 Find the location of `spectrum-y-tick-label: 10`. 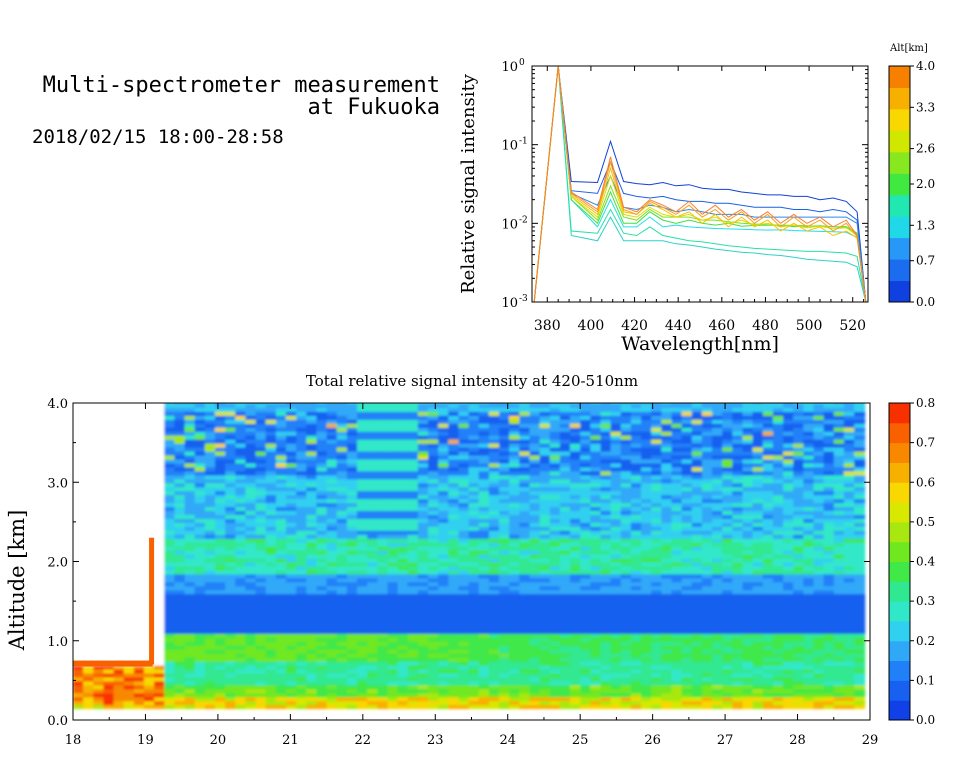

spectrum-y-tick-label: 10 is located at coordinates (509, 224).